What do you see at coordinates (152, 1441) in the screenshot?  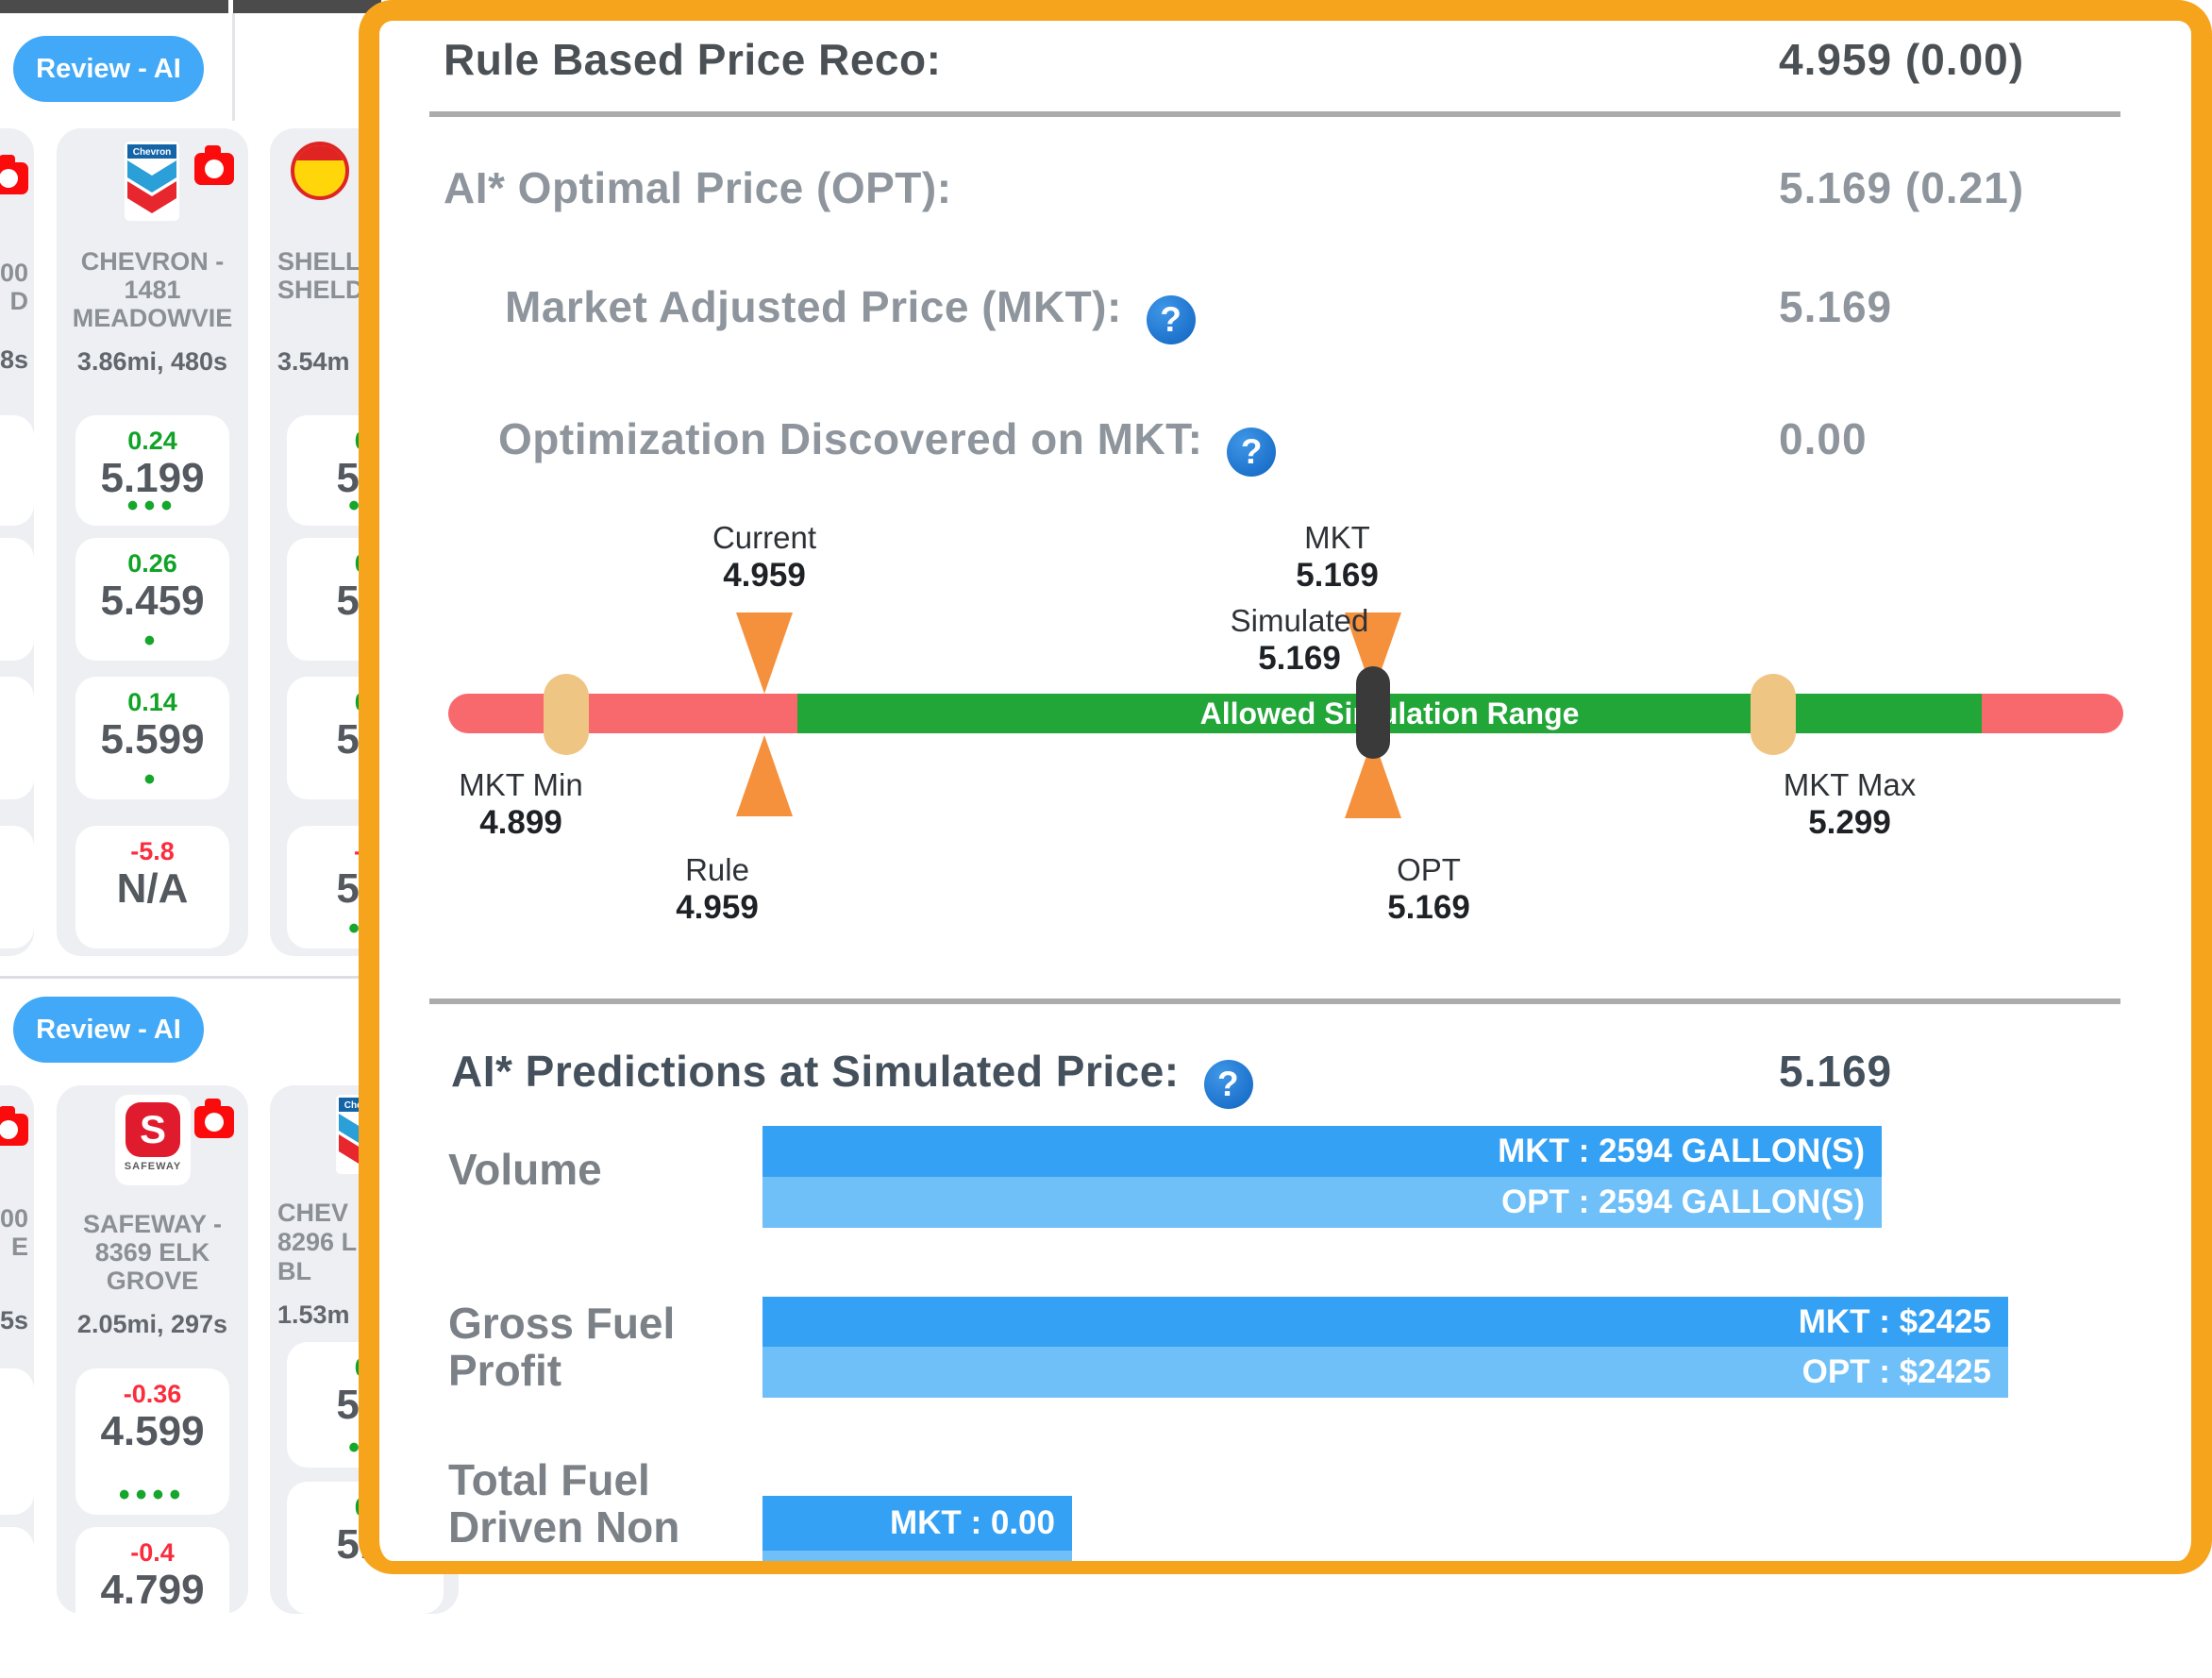 I see `price-cell: -0.36 4.599 ••••` at bounding box center [152, 1441].